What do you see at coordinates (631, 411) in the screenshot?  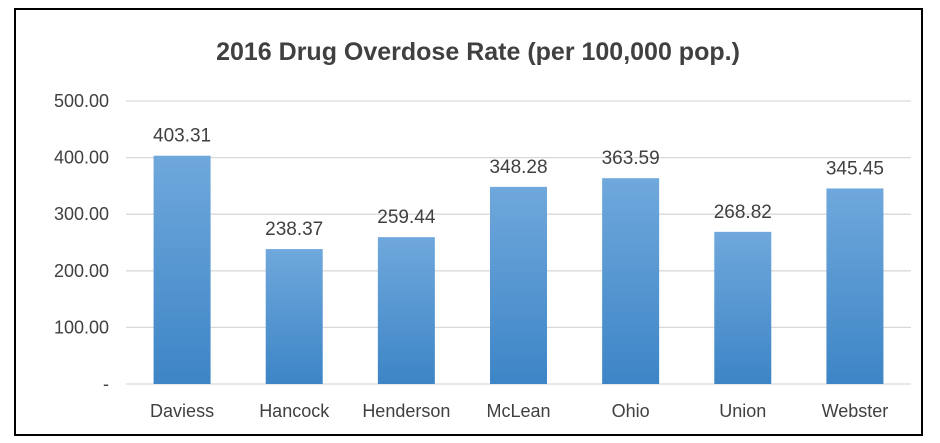 I see `category-label: Ohio` at bounding box center [631, 411].